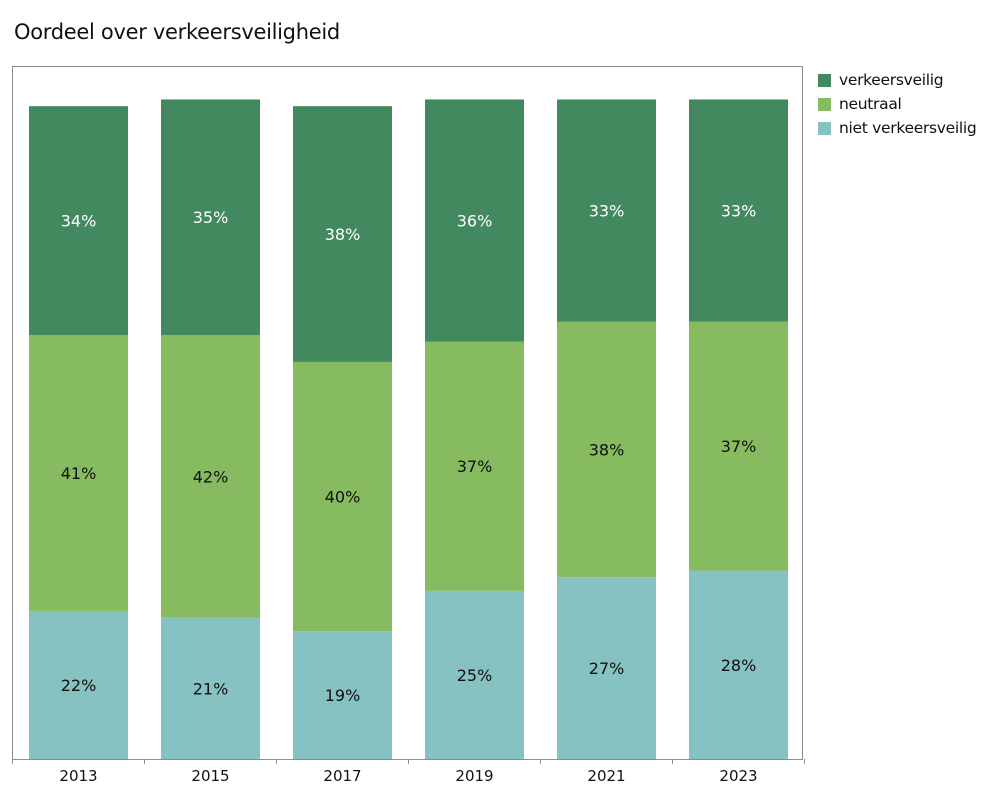 This screenshot has width=1000, height=800. I want to click on data-label: 22%, so click(79, 685).